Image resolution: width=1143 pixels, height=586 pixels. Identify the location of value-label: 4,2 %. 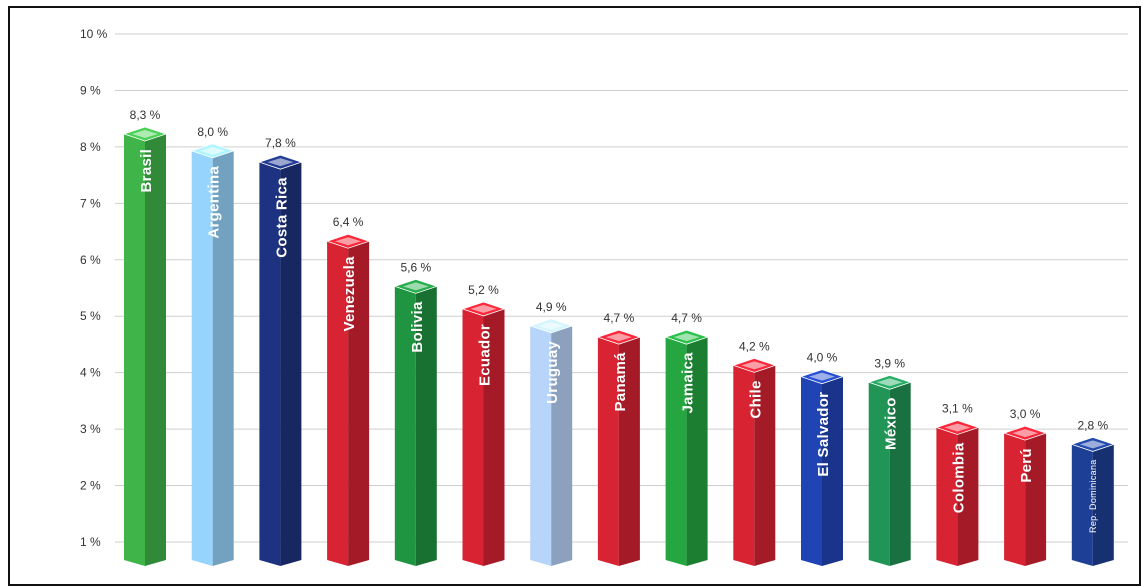
(754, 346).